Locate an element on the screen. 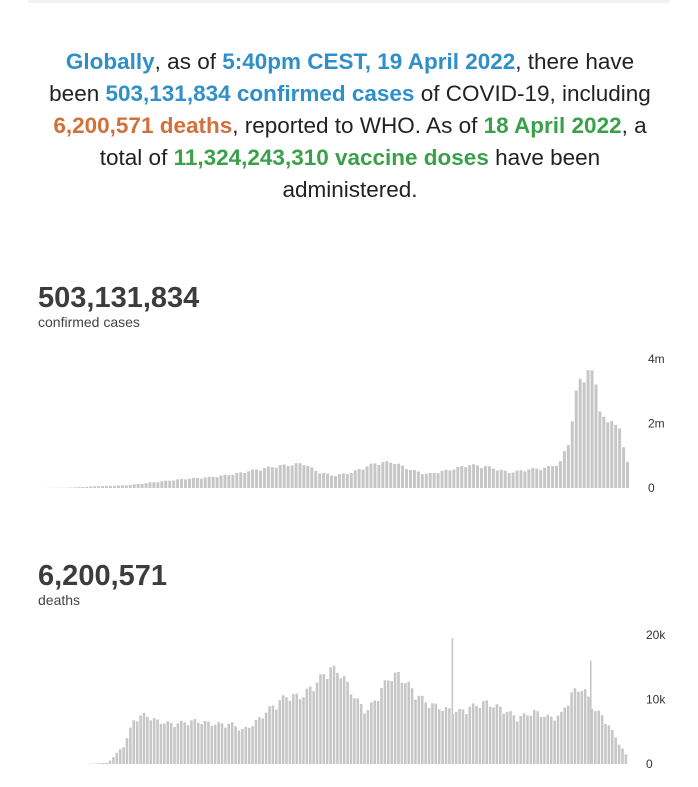  y-tick-label: 20k is located at coordinates (656, 635).